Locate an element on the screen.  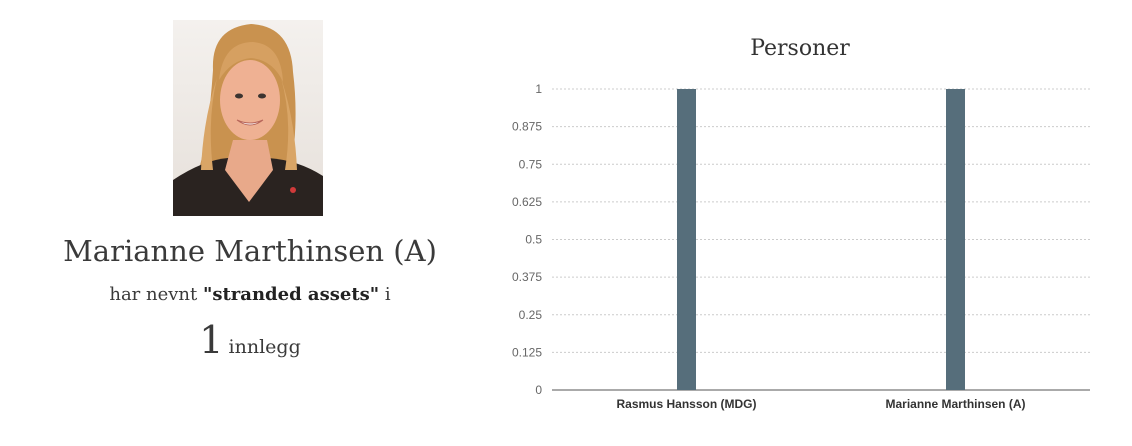
x-category-label: Marianne Marthinsen (A) is located at coordinates (955, 404).